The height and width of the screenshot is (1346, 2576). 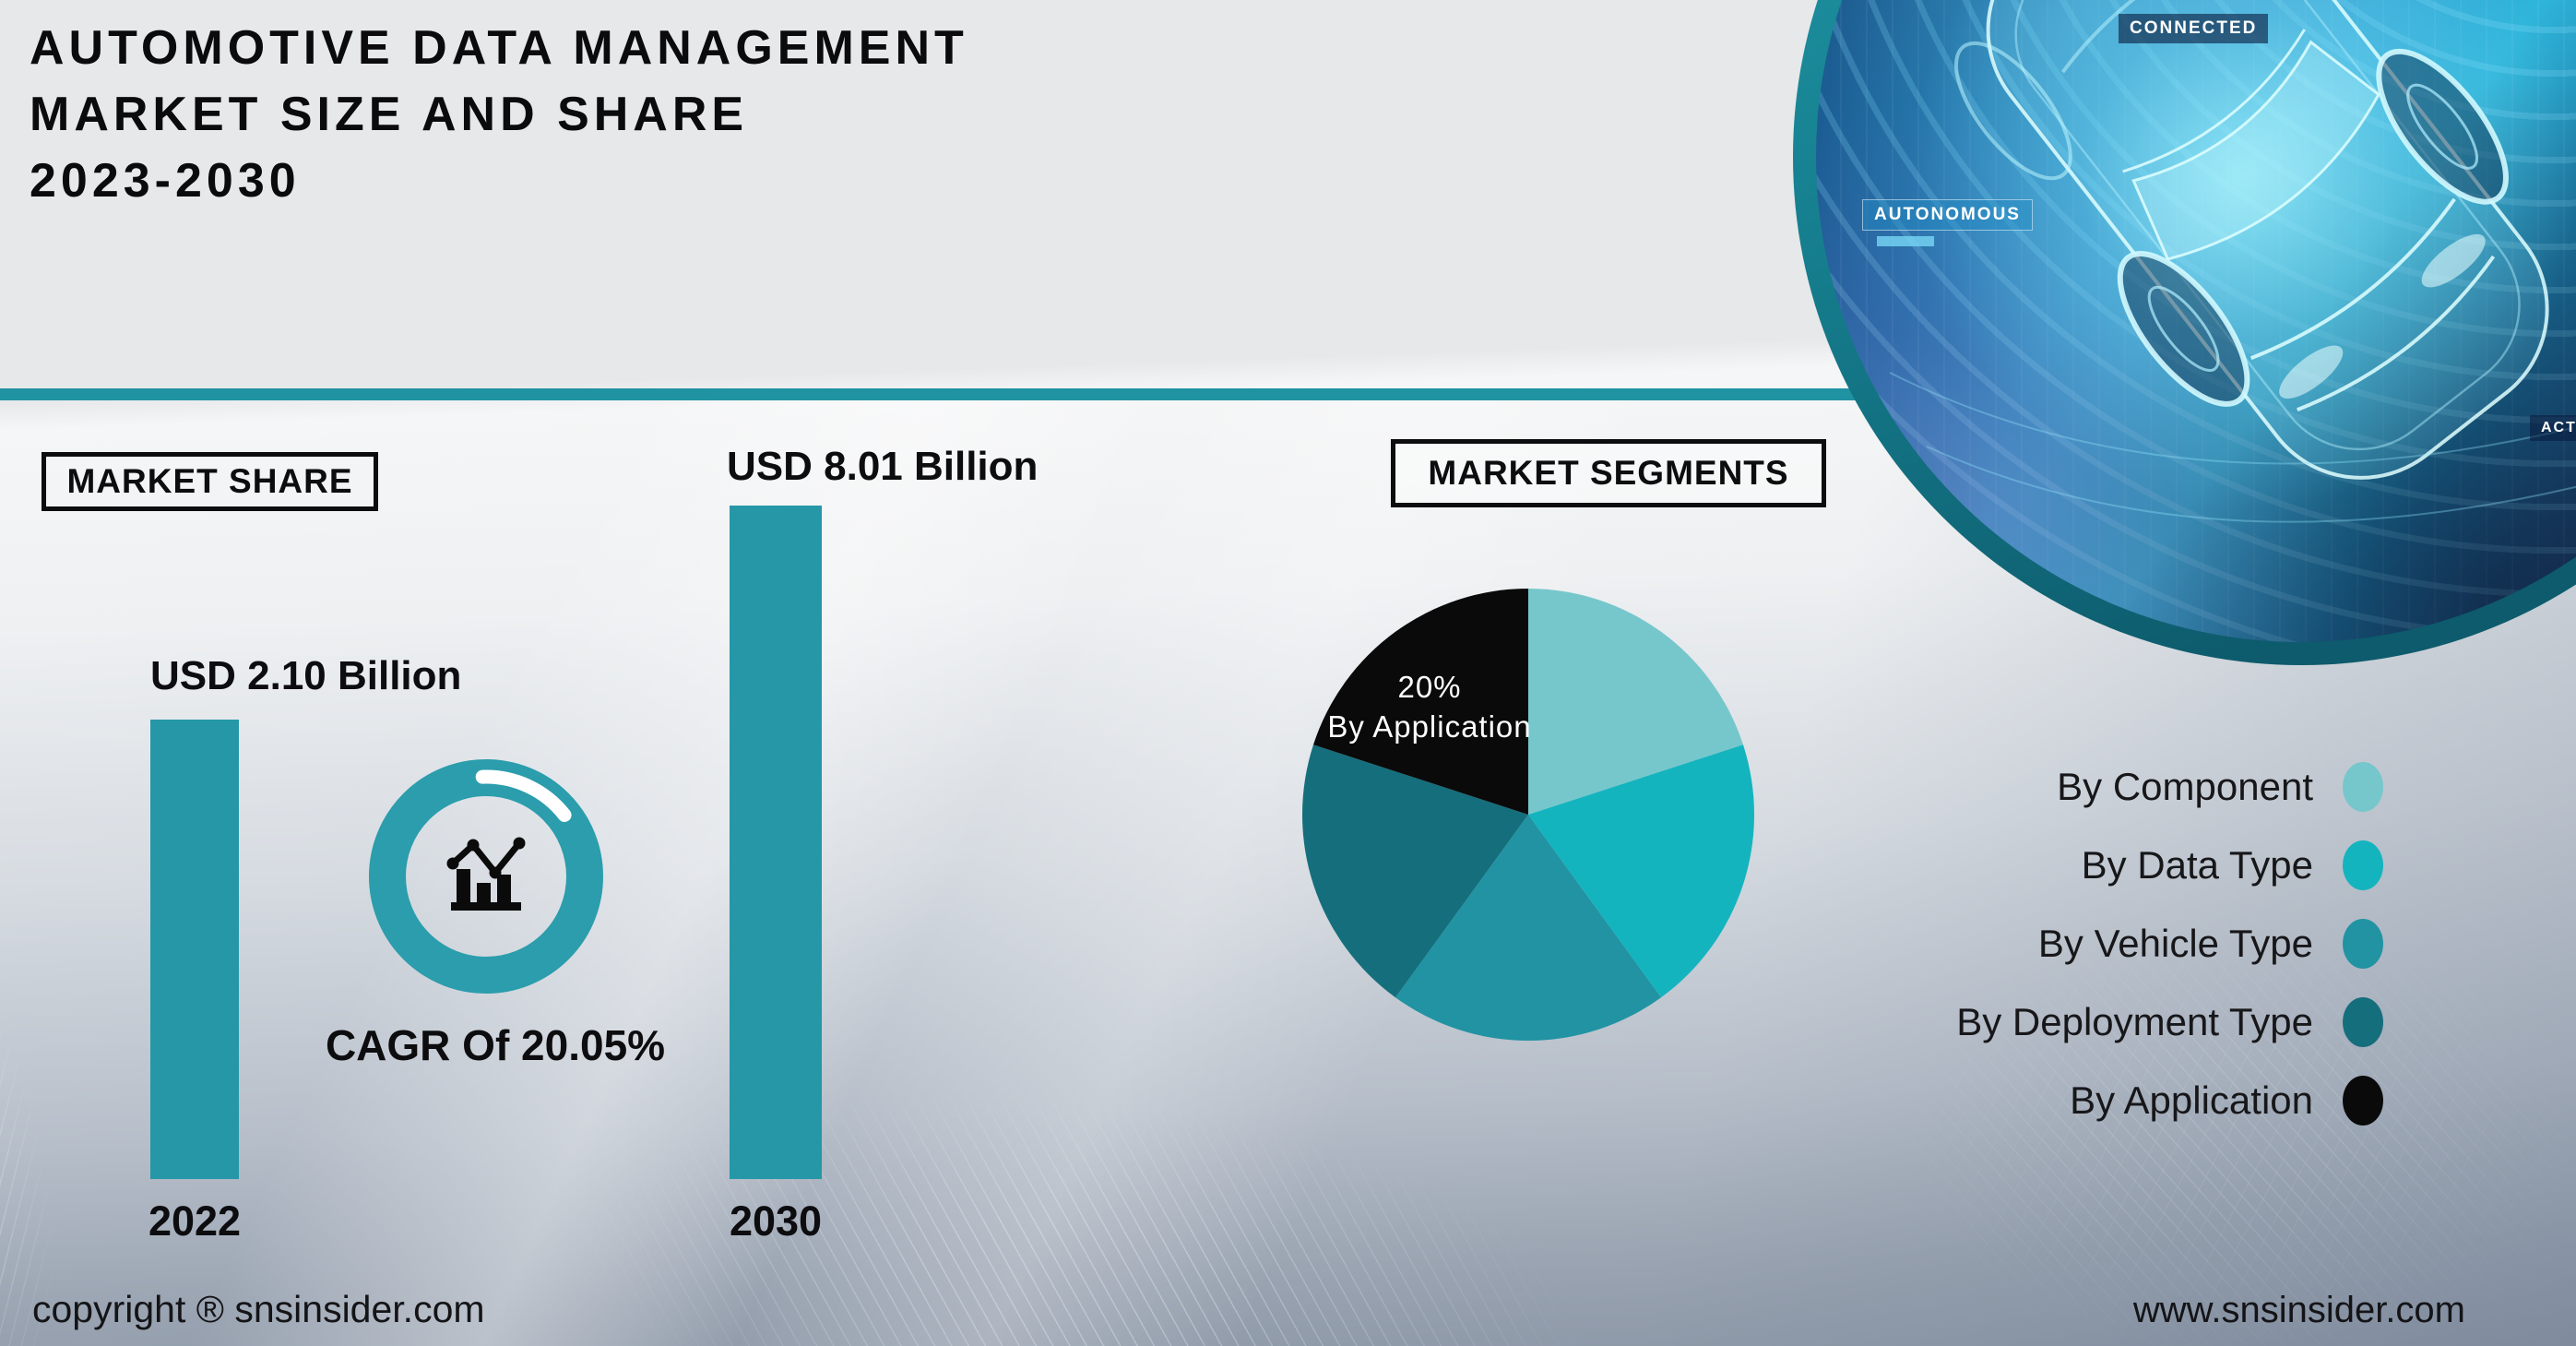 What do you see at coordinates (1430, 687) in the screenshot?
I see `pie-slice-percent: 20%` at bounding box center [1430, 687].